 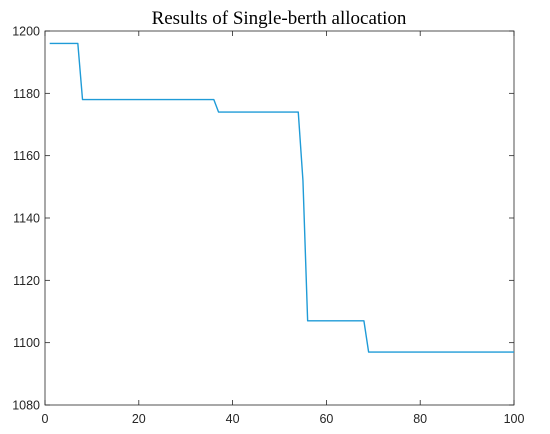 What do you see at coordinates (139, 419) in the screenshot?
I see `x-tick-label: 20` at bounding box center [139, 419].